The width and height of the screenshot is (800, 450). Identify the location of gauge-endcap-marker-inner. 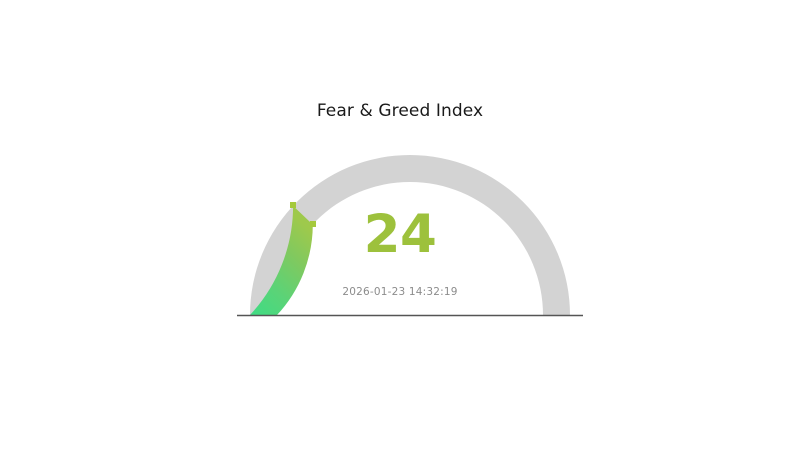
(313, 224).